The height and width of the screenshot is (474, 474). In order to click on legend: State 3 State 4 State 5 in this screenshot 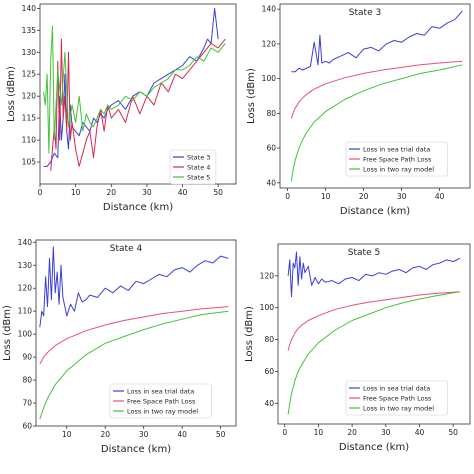, I will do `click(193, 167)`.